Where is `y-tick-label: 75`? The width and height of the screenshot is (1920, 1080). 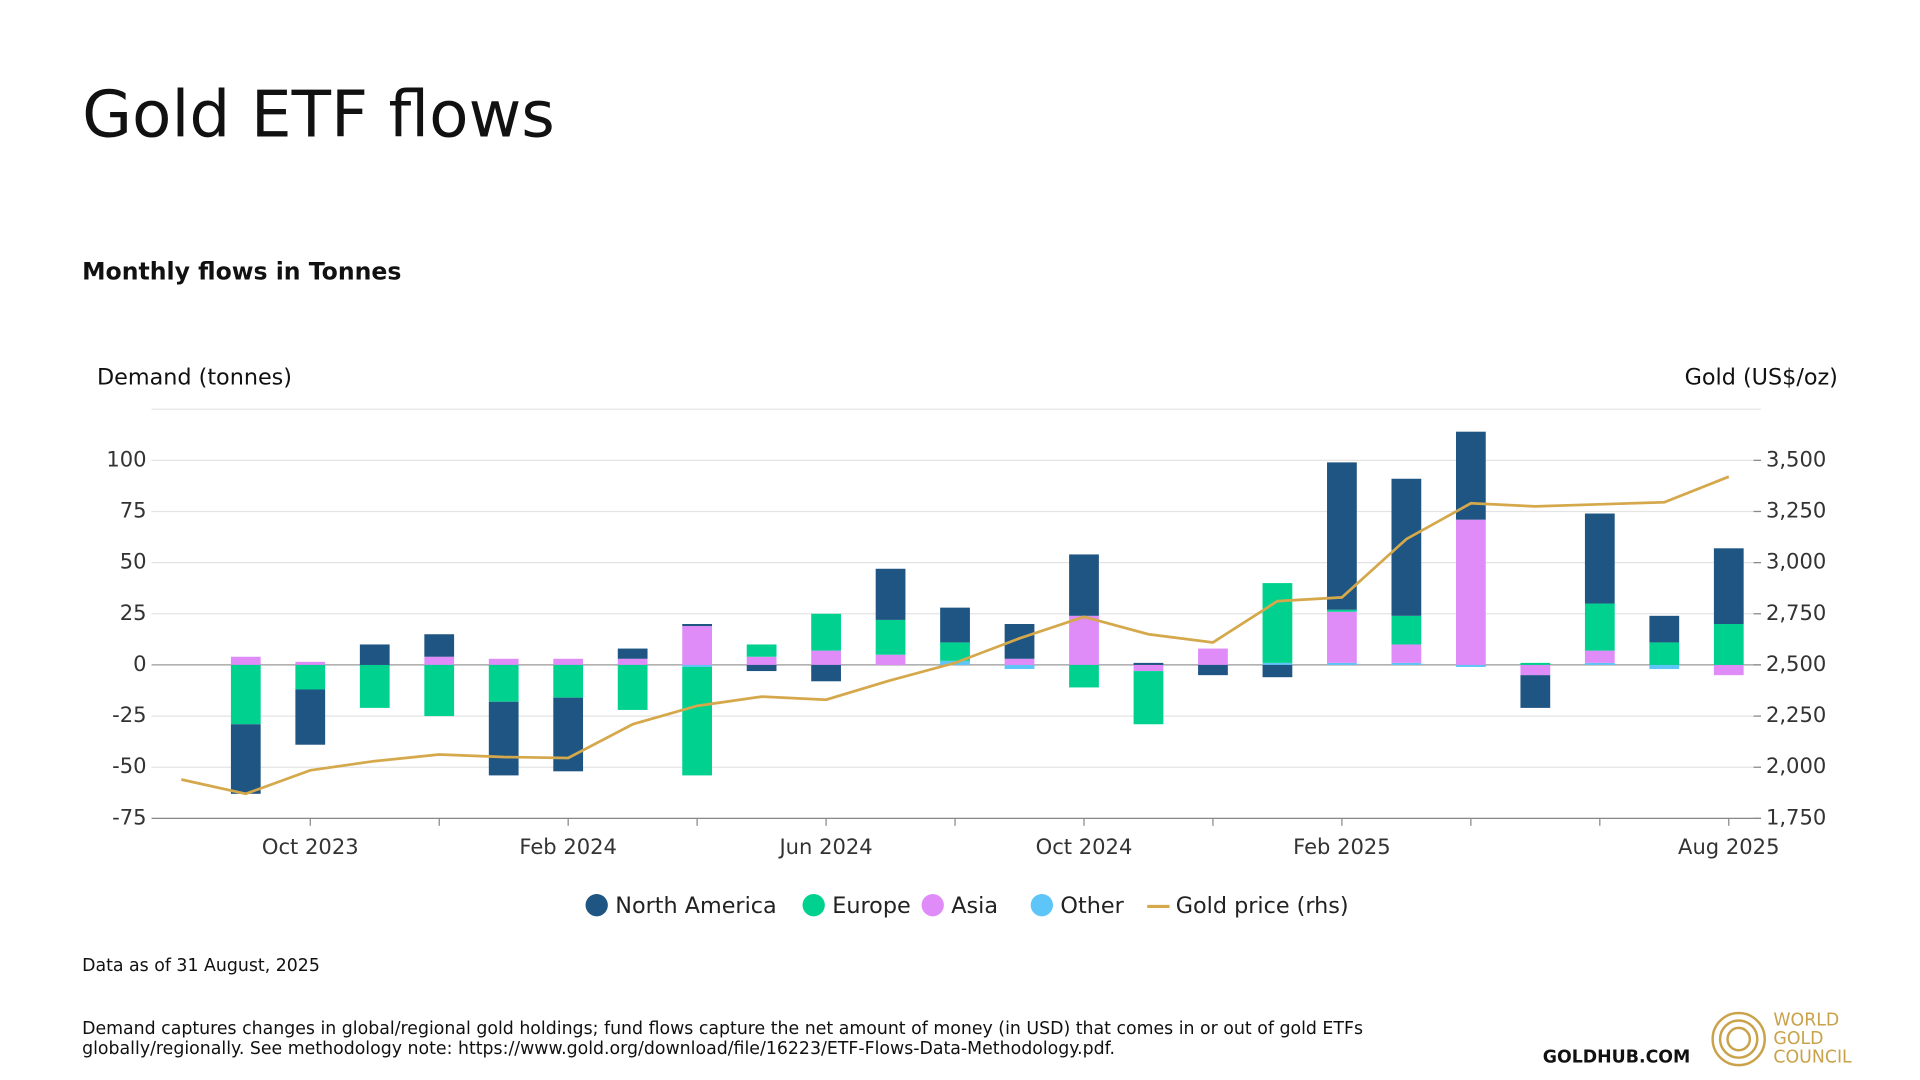 y-tick-label: 75 is located at coordinates (133, 509).